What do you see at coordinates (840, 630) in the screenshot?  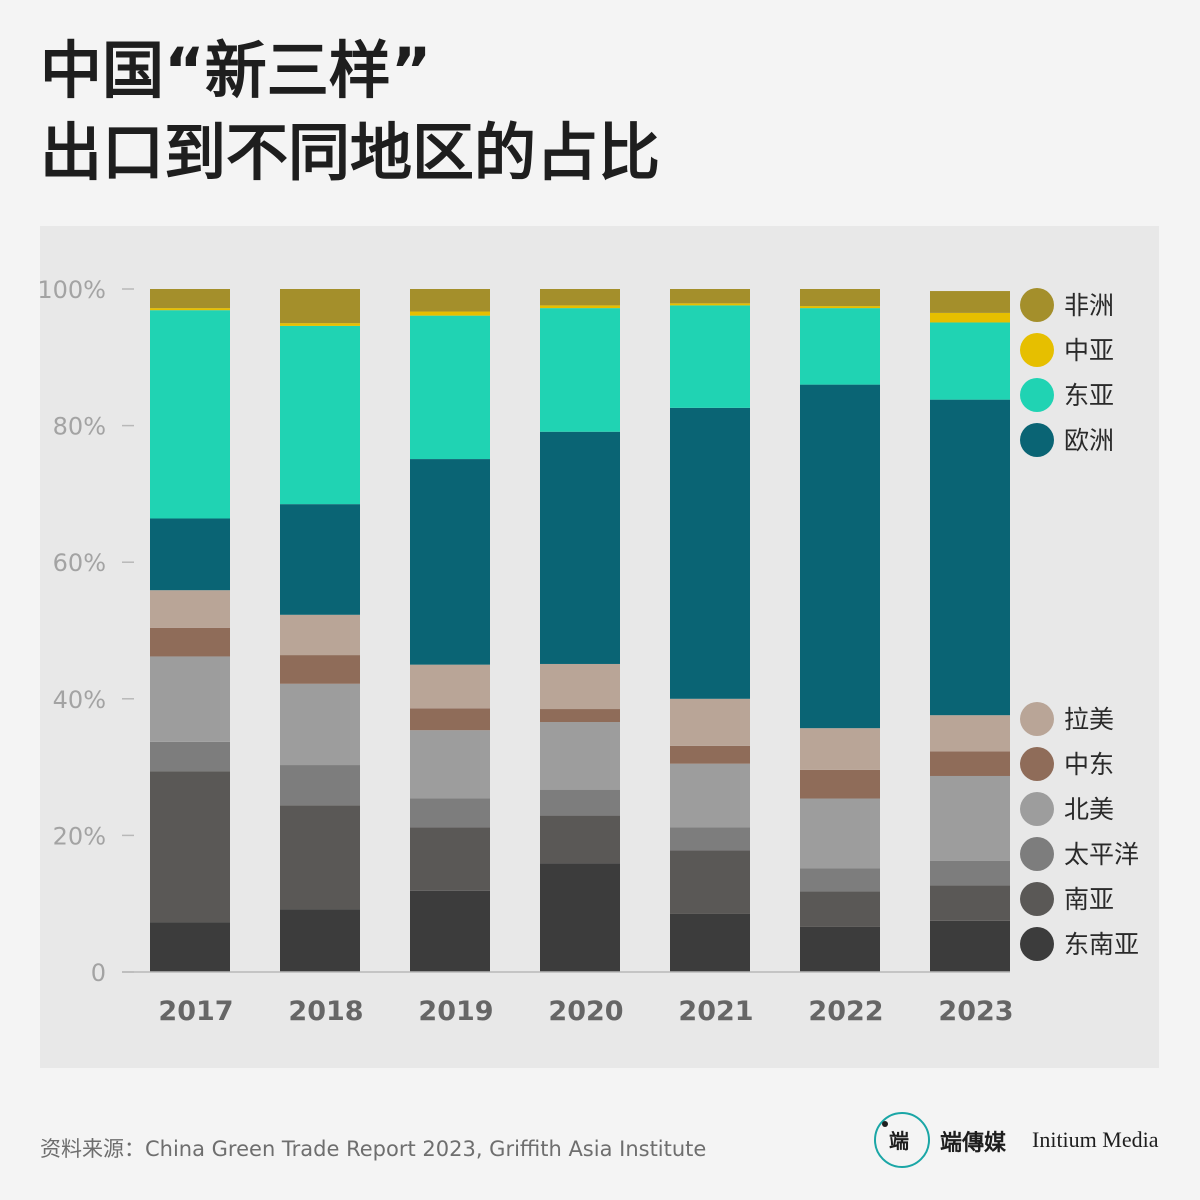 I see `bar-stack-2022` at bounding box center [840, 630].